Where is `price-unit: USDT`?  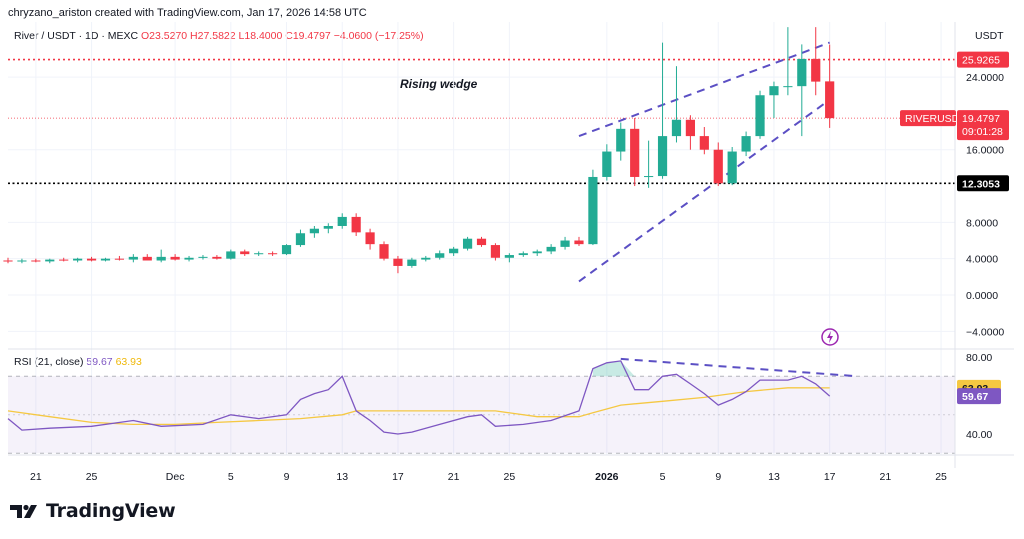 price-unit: USDT is located at coordinates (989, 36).